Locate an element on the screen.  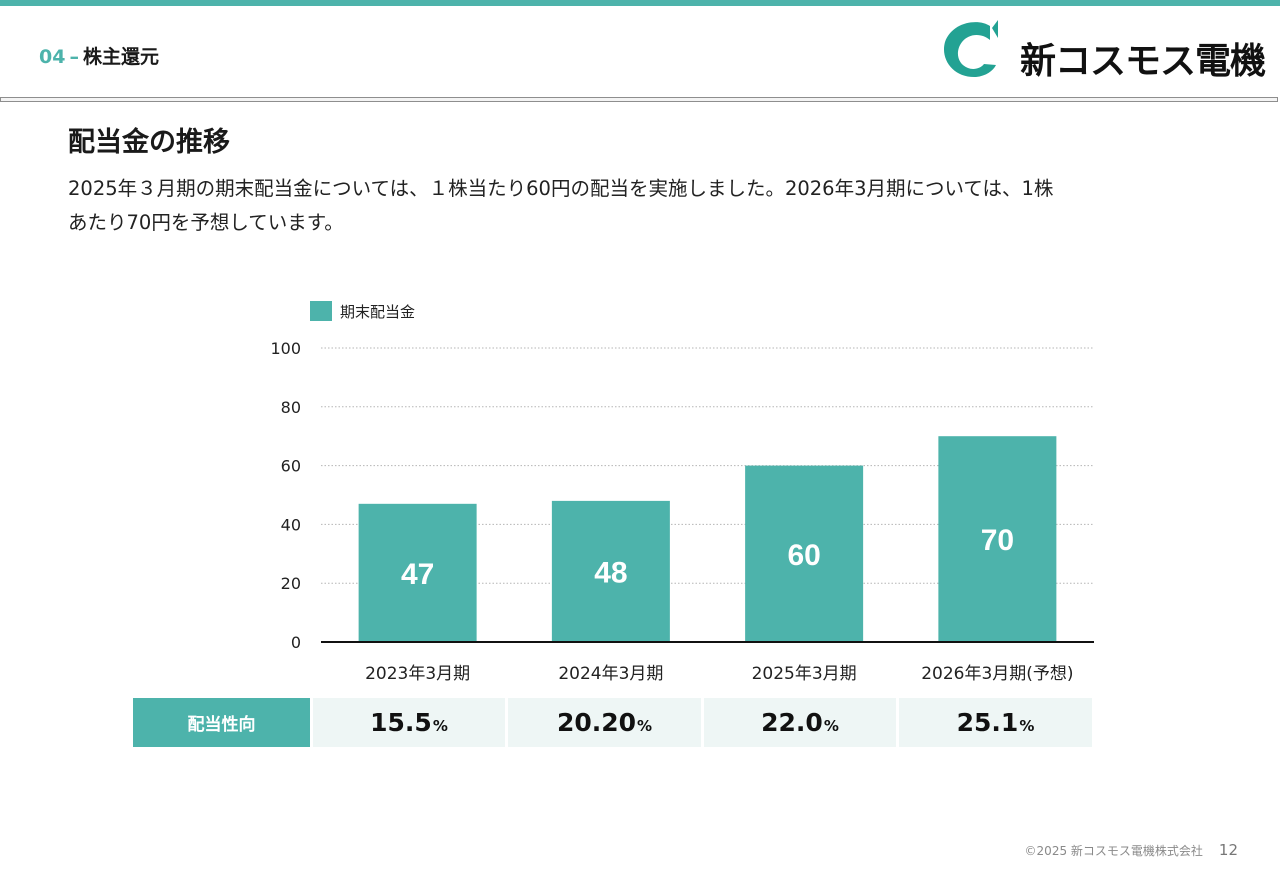
payout-ratio-value: 20.20 is located at coordinates (596, 722).